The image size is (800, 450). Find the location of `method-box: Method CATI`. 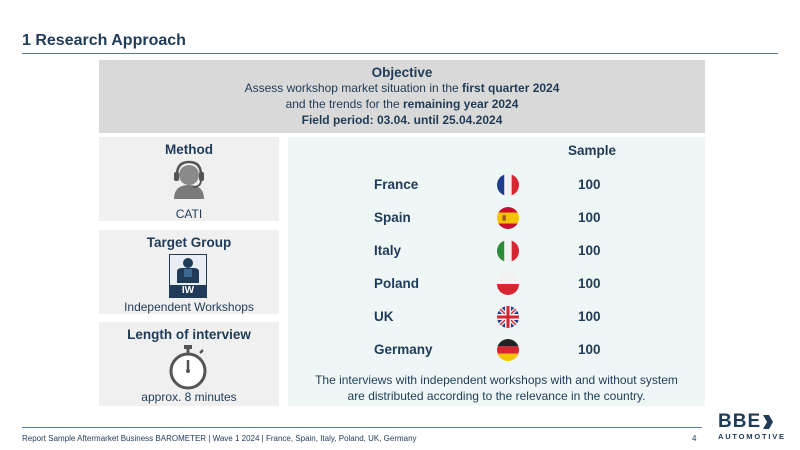

method-box: Method CATI is located at coordinates (189, 179).